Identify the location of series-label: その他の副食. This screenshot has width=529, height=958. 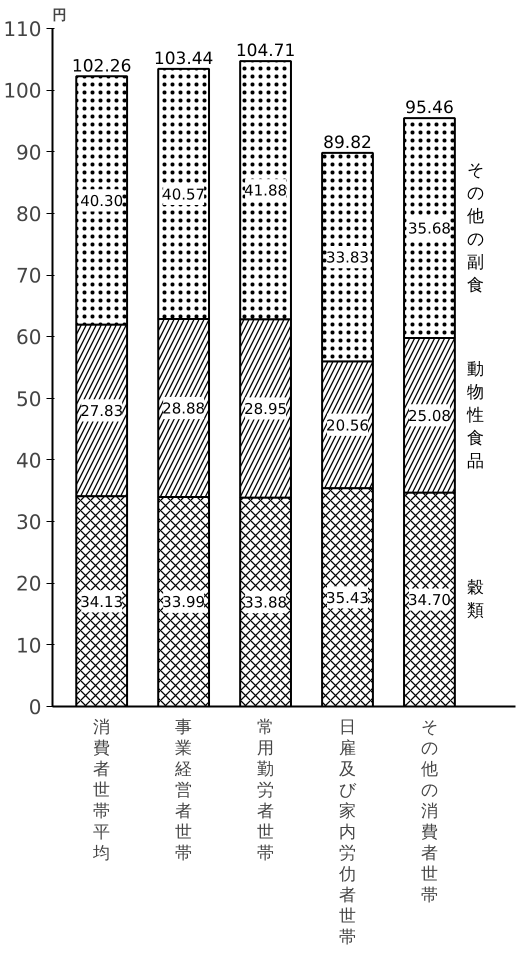
(475, 228).